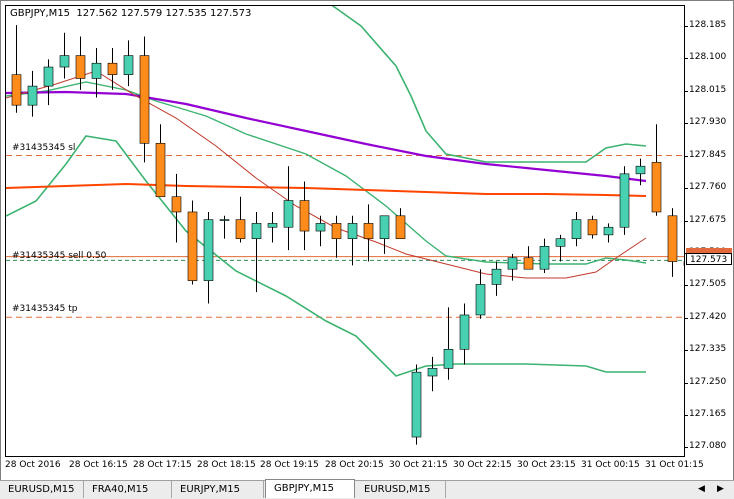  I want to click on price-tick-label: 127.165, so click(705, 414).